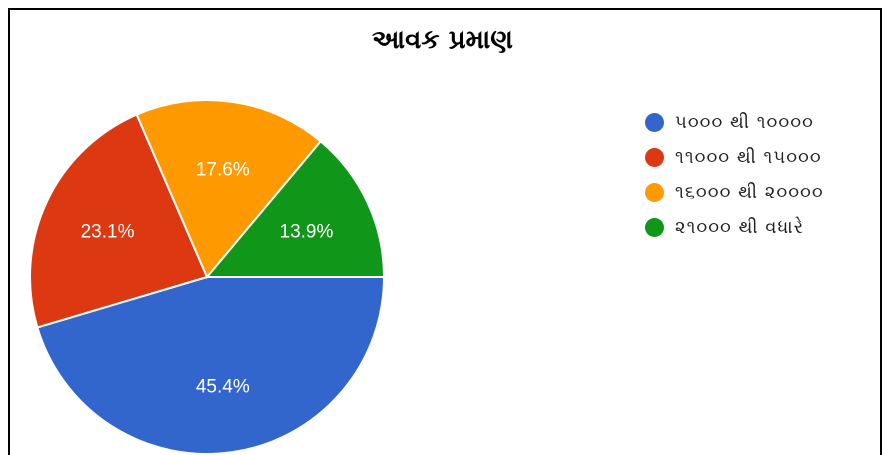 Image resolution: width=885 pixels, height=455 pixels. What do you see at coordinates (749, 192) in the screenshot?
I see `legend-label: ૧૬૦૦૦ થી ૨૦૦૦૦` at bounding box center [749, 192].